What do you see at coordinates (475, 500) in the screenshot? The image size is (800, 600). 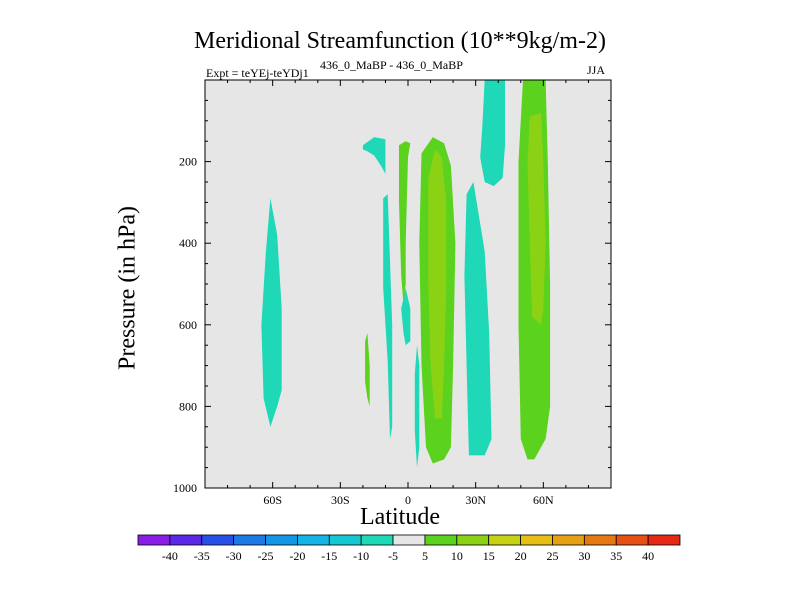 I see `x-tick-label: 30N` at bounding box center [475, 500].